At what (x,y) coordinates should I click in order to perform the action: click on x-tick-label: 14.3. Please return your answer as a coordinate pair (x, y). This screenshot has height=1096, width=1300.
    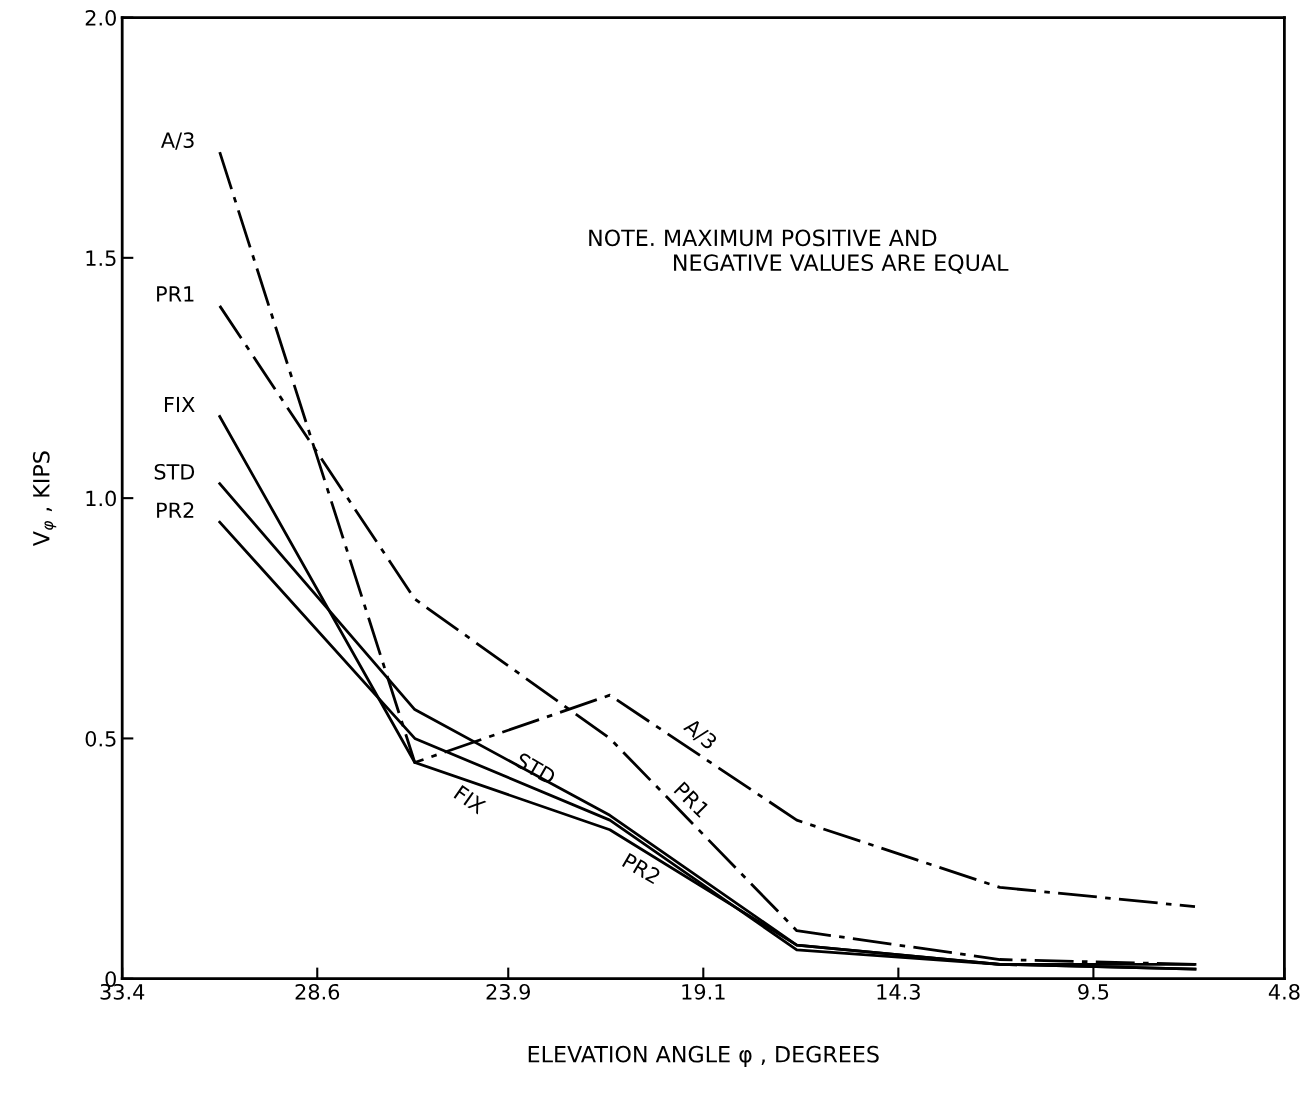
    Looking at the image, I should click on (898, 991).